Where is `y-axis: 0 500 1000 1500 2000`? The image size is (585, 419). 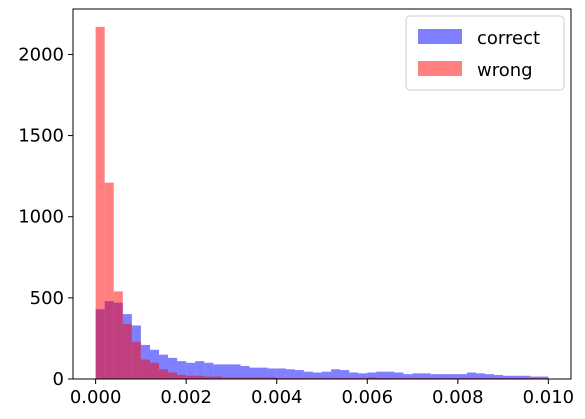 y-axis: 0 500 1000 1500 2000 is located at coordinates (45, 217).